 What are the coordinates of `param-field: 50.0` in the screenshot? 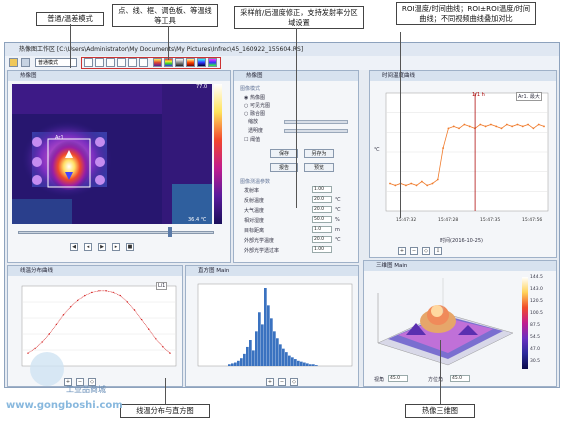 It's located at (322, 219).